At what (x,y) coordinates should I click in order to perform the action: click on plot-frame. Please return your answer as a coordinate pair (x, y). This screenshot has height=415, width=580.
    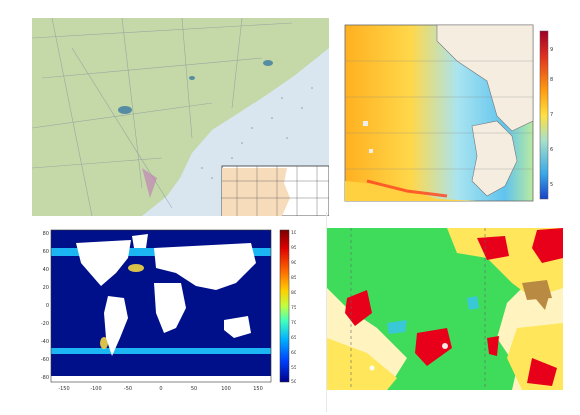
    Looking at the image, I should click on (161, 306).